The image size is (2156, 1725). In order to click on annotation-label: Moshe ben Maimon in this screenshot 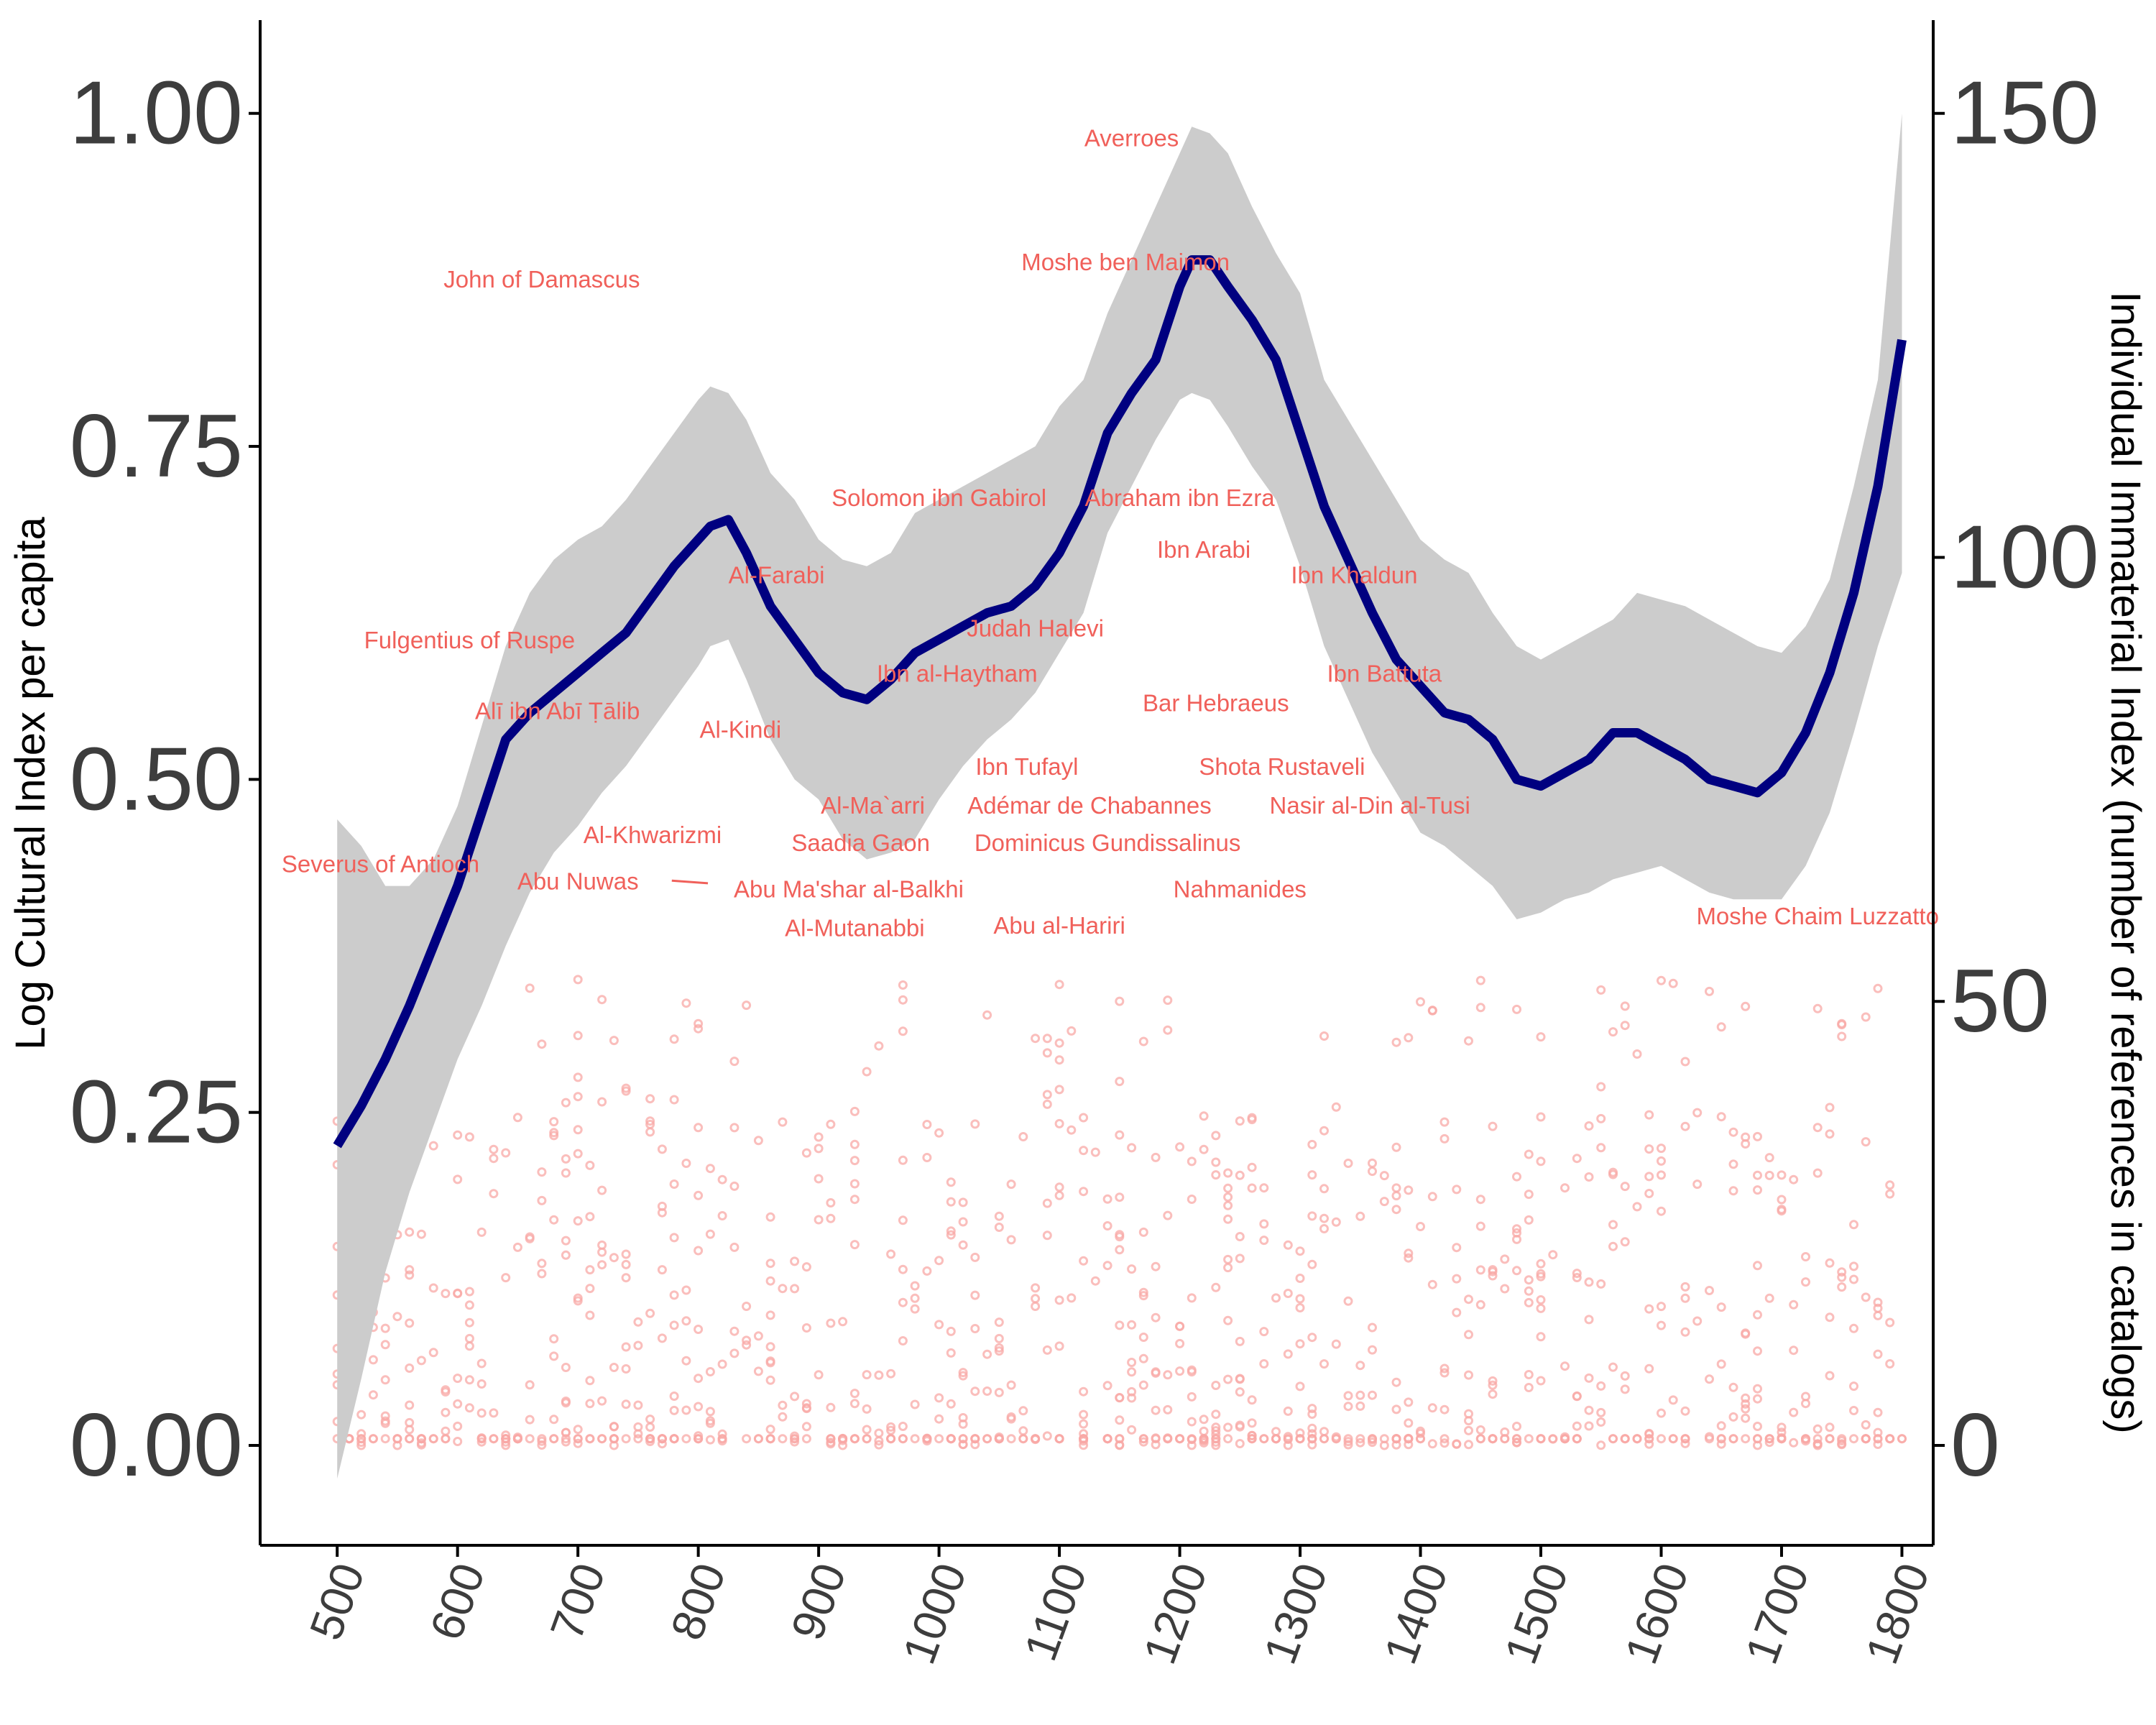, I will do `click(1126, 262)`.